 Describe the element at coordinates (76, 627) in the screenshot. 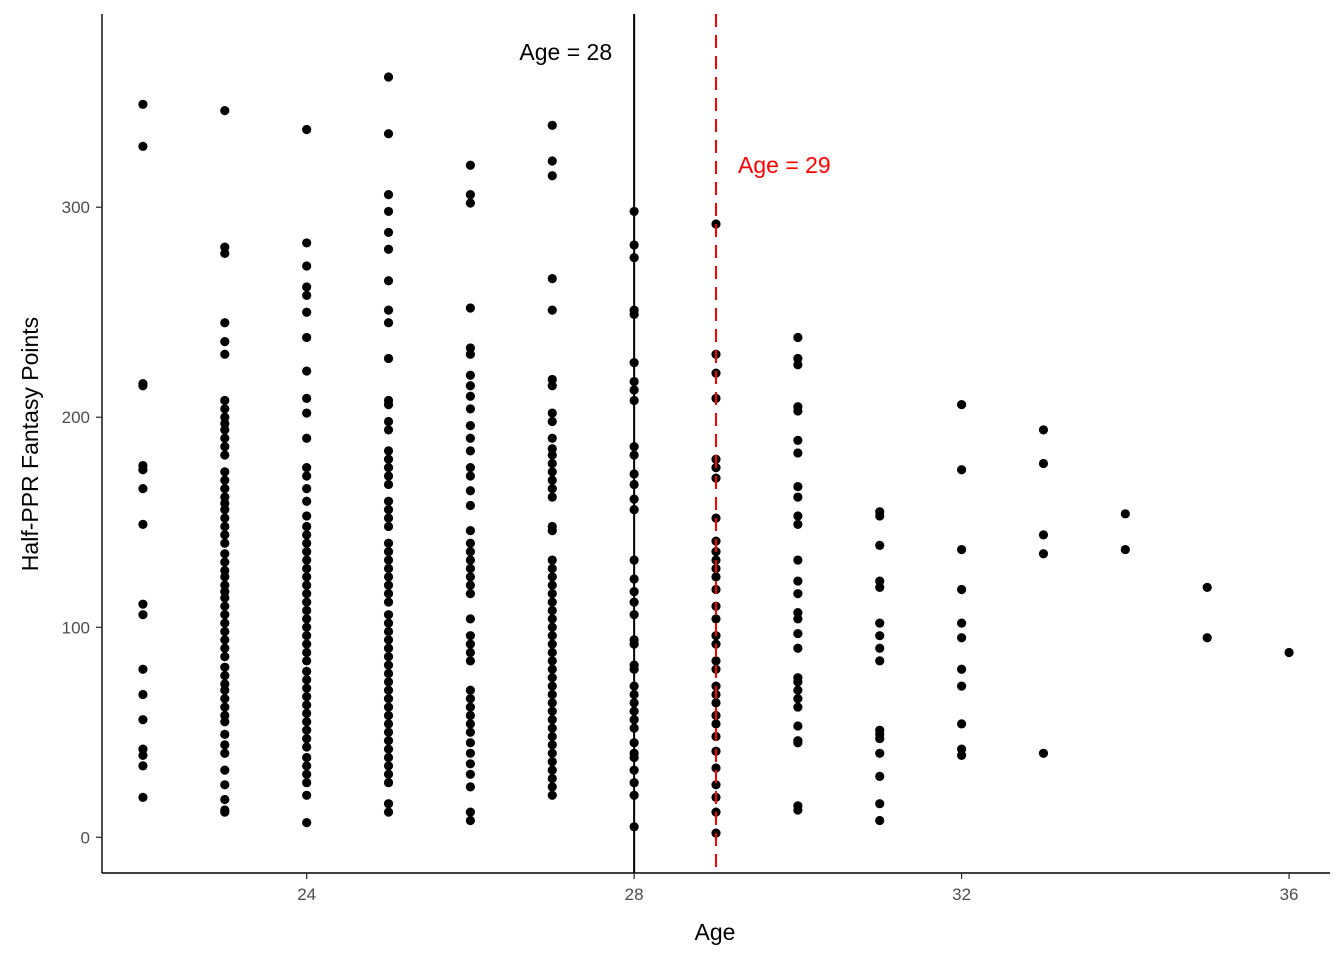

I see `y-tick-label: 100` at that location.